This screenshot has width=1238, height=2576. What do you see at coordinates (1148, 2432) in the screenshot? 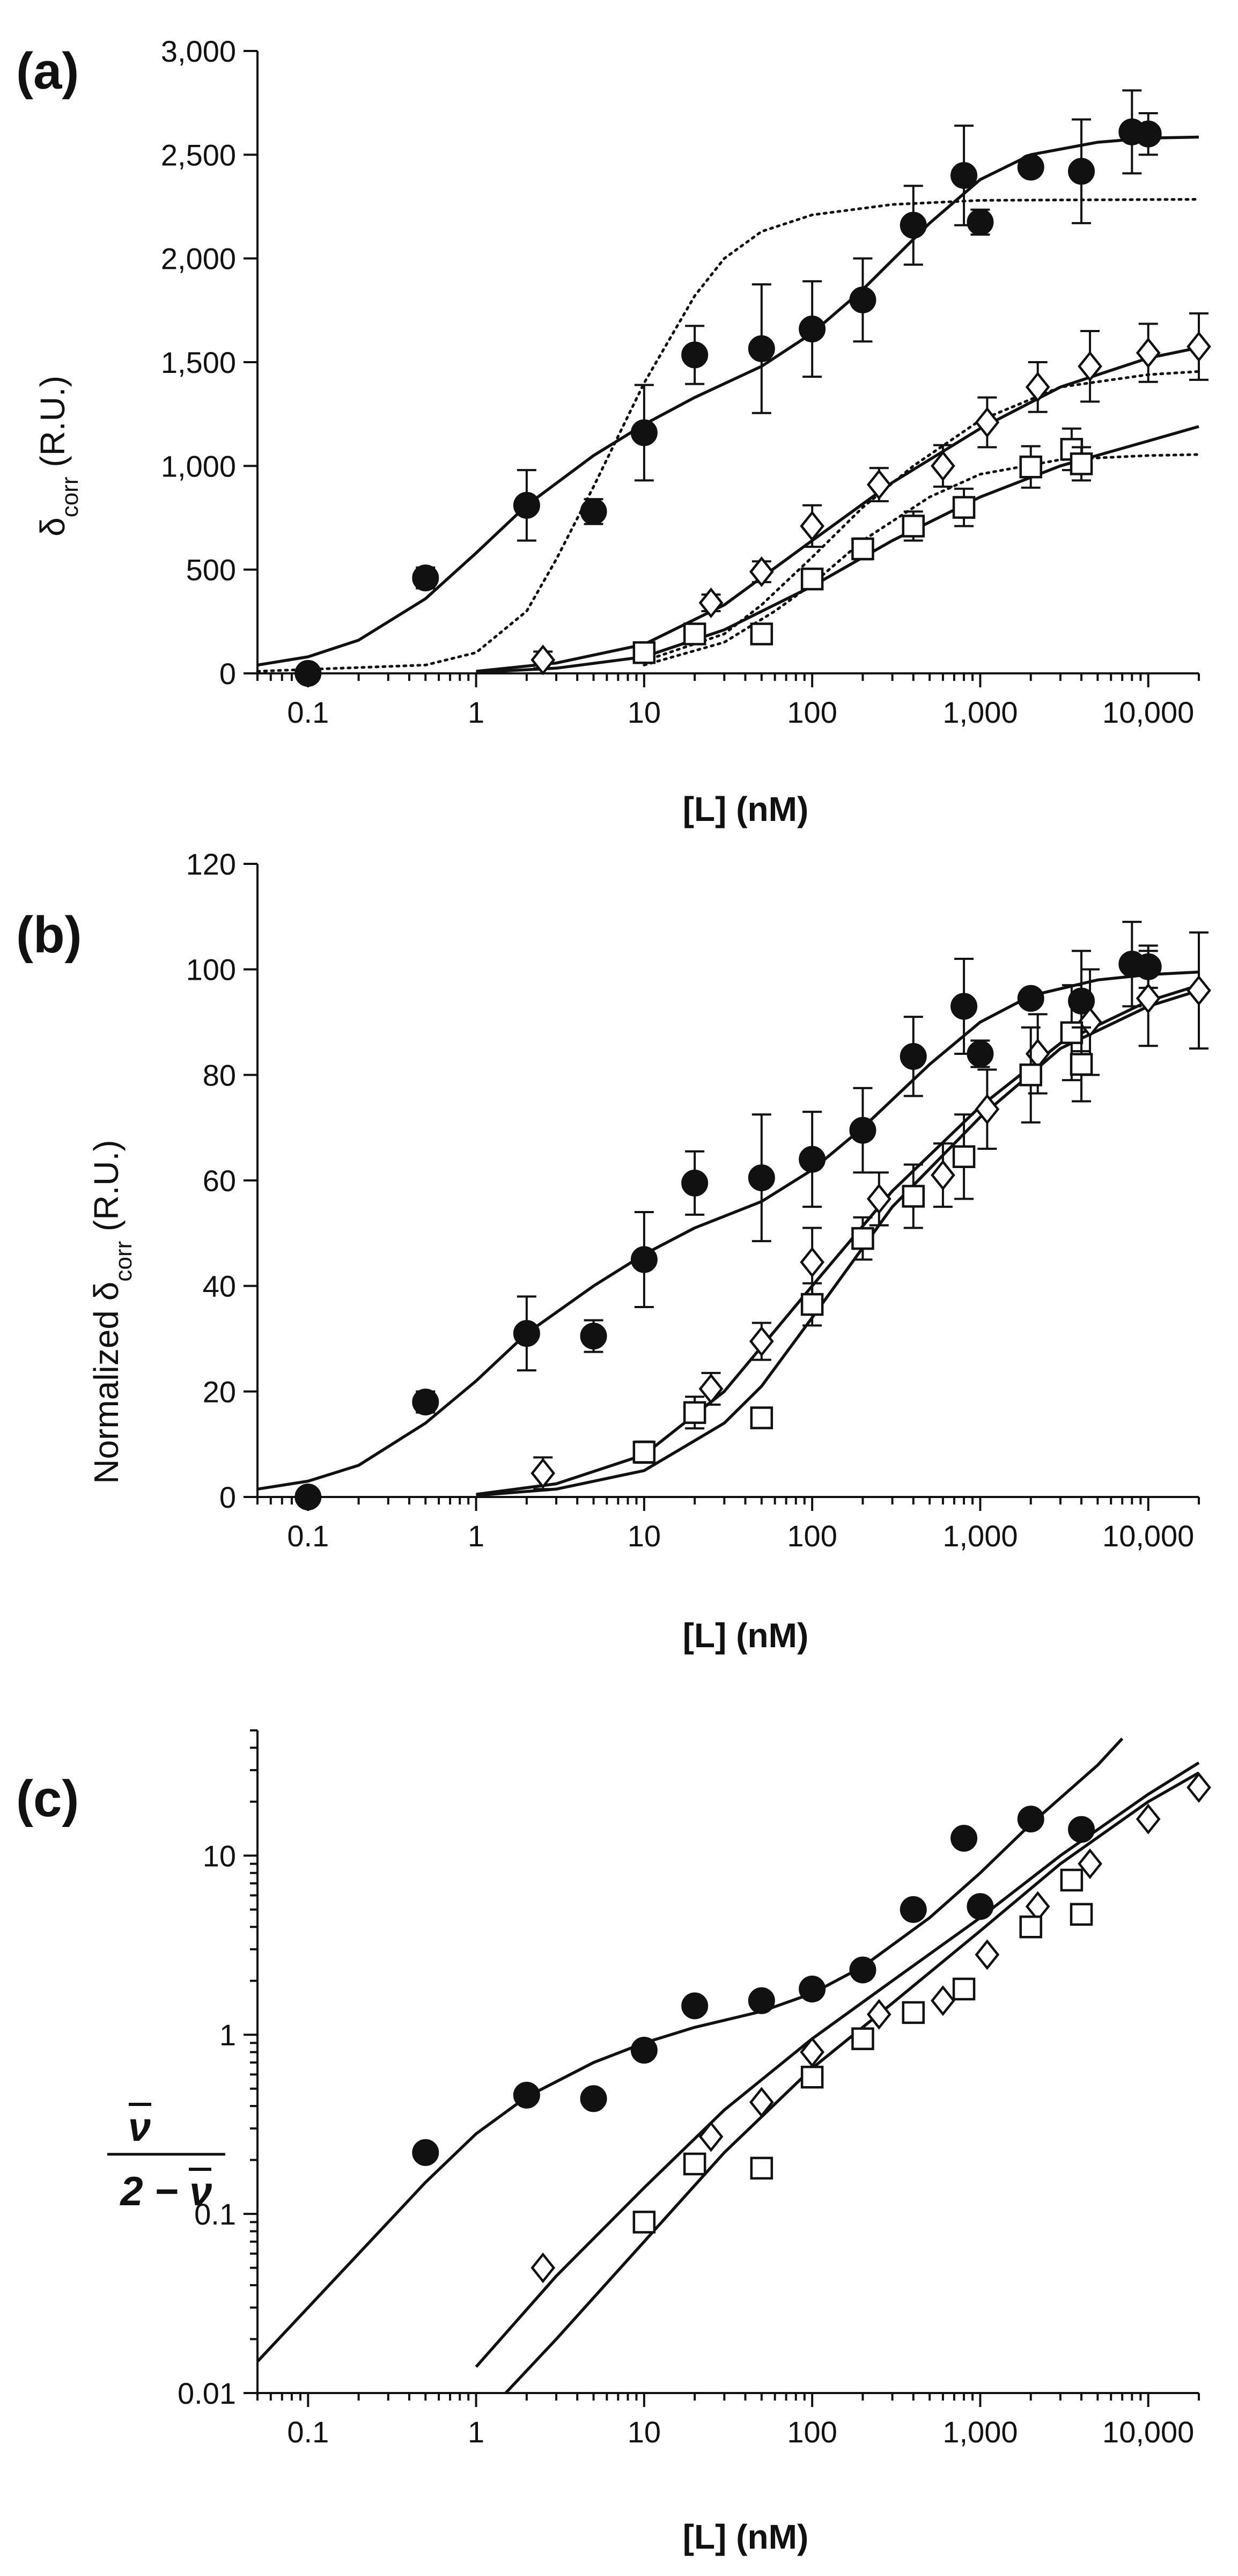
I see `x-tick-label: 10,000` at bounding box center [1148, 2432].